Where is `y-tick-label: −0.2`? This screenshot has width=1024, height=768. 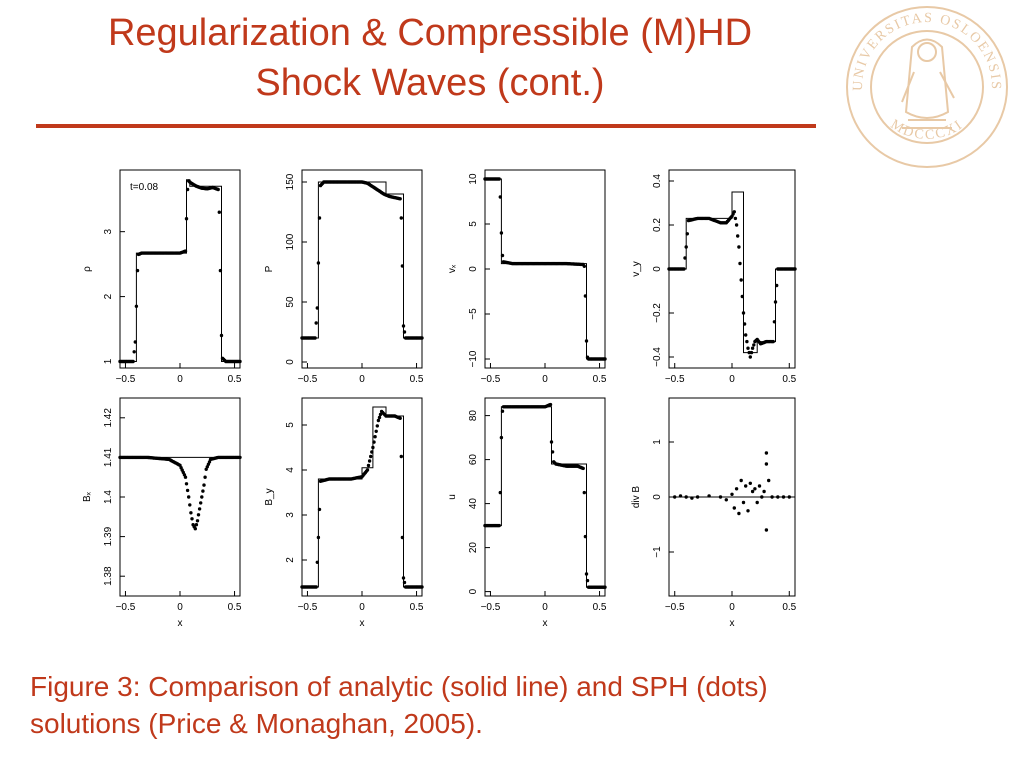 y-tick-label: −0.2 is located at coordinates (657, 313).